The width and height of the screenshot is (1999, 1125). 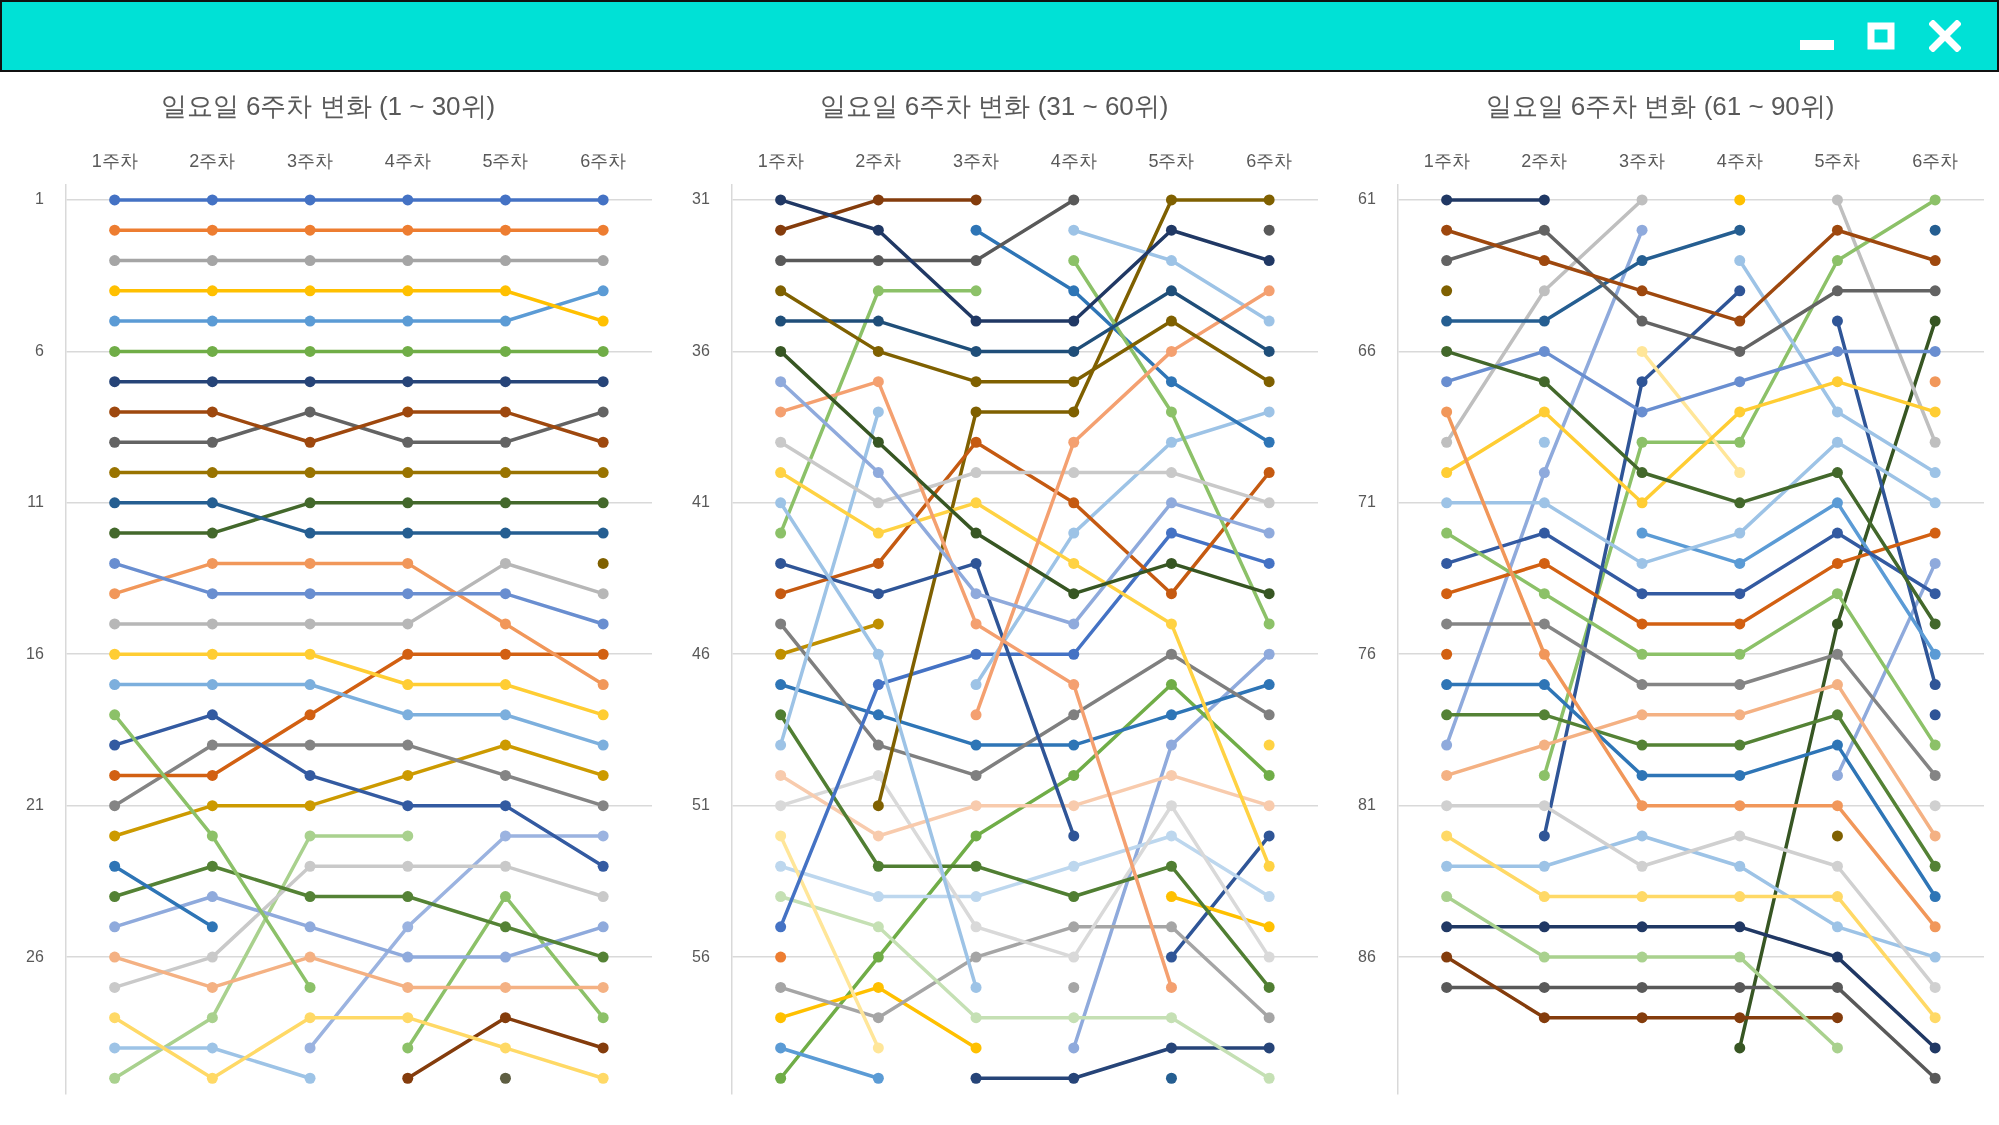 I want to click on chart-title: 일요일 6주차 변화 (1 ~ 30위), so click(x=328, y=105).